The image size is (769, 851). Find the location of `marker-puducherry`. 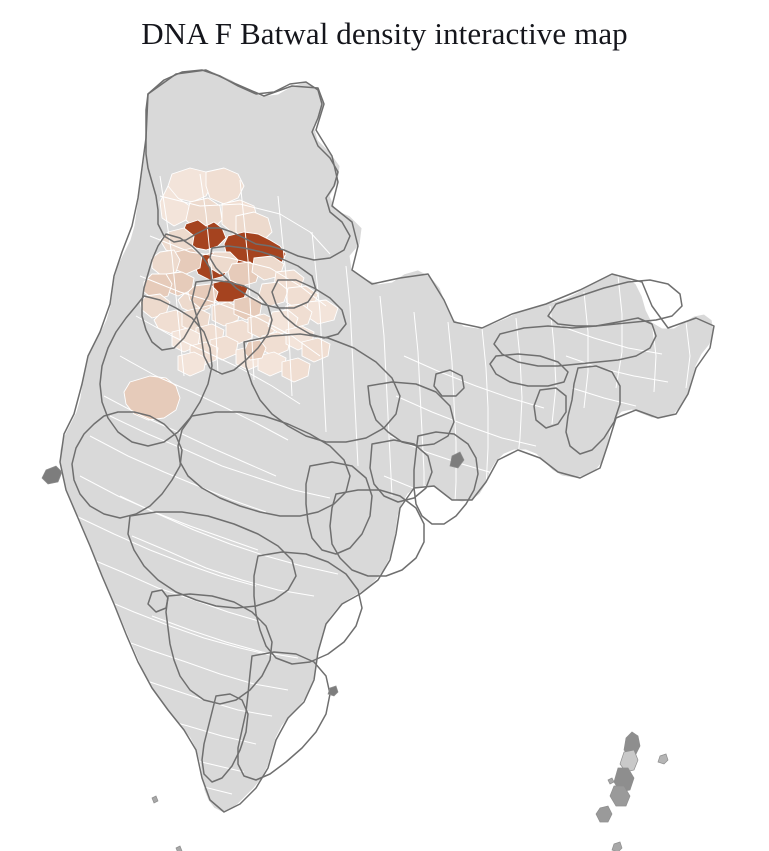

marker-puducherry is located at coordinates (333, 691).